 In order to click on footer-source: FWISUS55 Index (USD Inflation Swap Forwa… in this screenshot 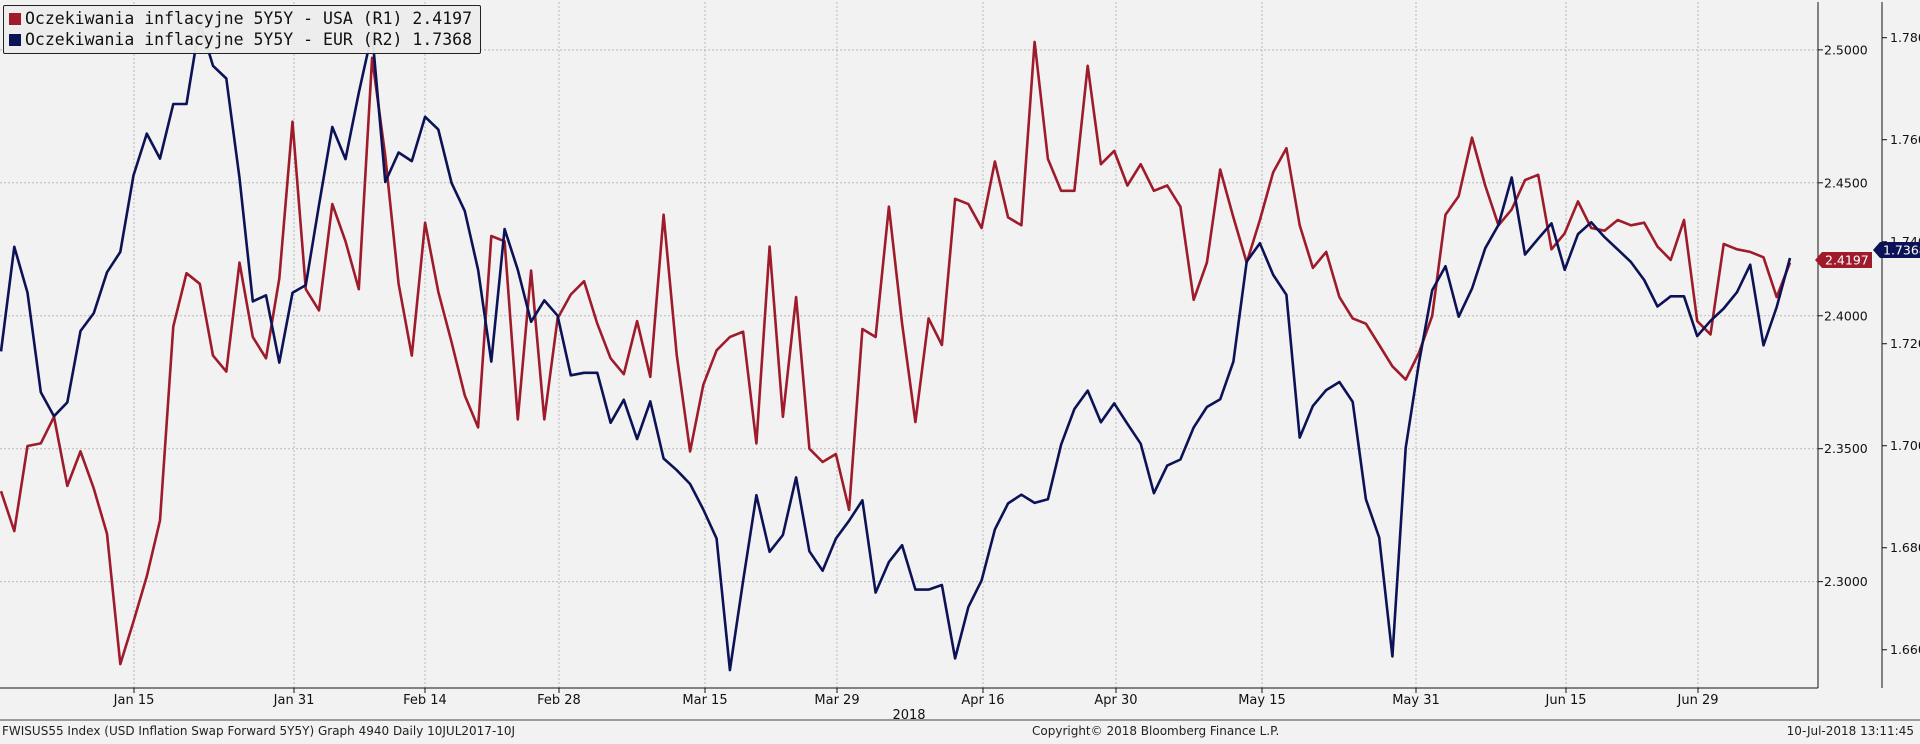, I will do `click(259, 731)`.